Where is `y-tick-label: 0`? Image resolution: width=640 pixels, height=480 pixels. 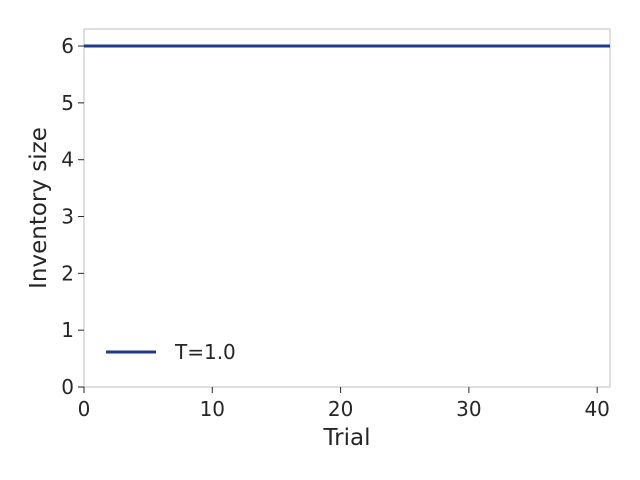 y-tick-label: 0 is located at coordinates (67, 387).